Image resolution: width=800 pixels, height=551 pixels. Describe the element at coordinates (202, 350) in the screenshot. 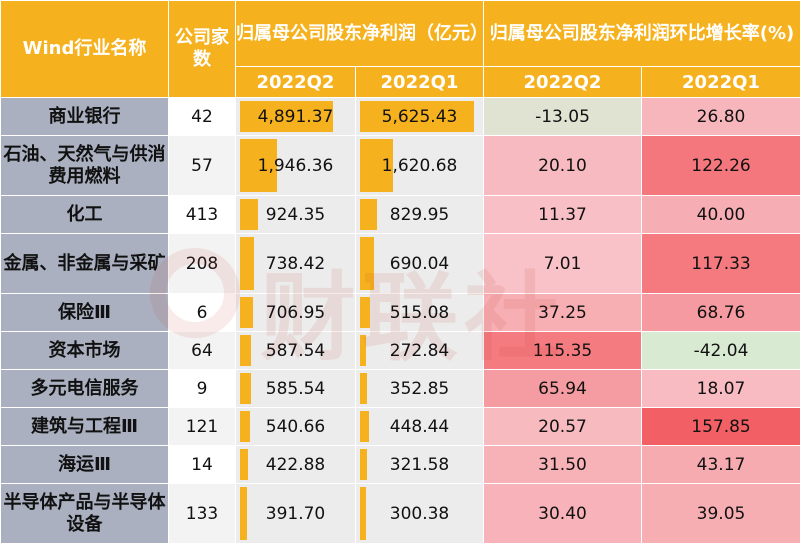

I see `company-count-cell: 64` at that location.